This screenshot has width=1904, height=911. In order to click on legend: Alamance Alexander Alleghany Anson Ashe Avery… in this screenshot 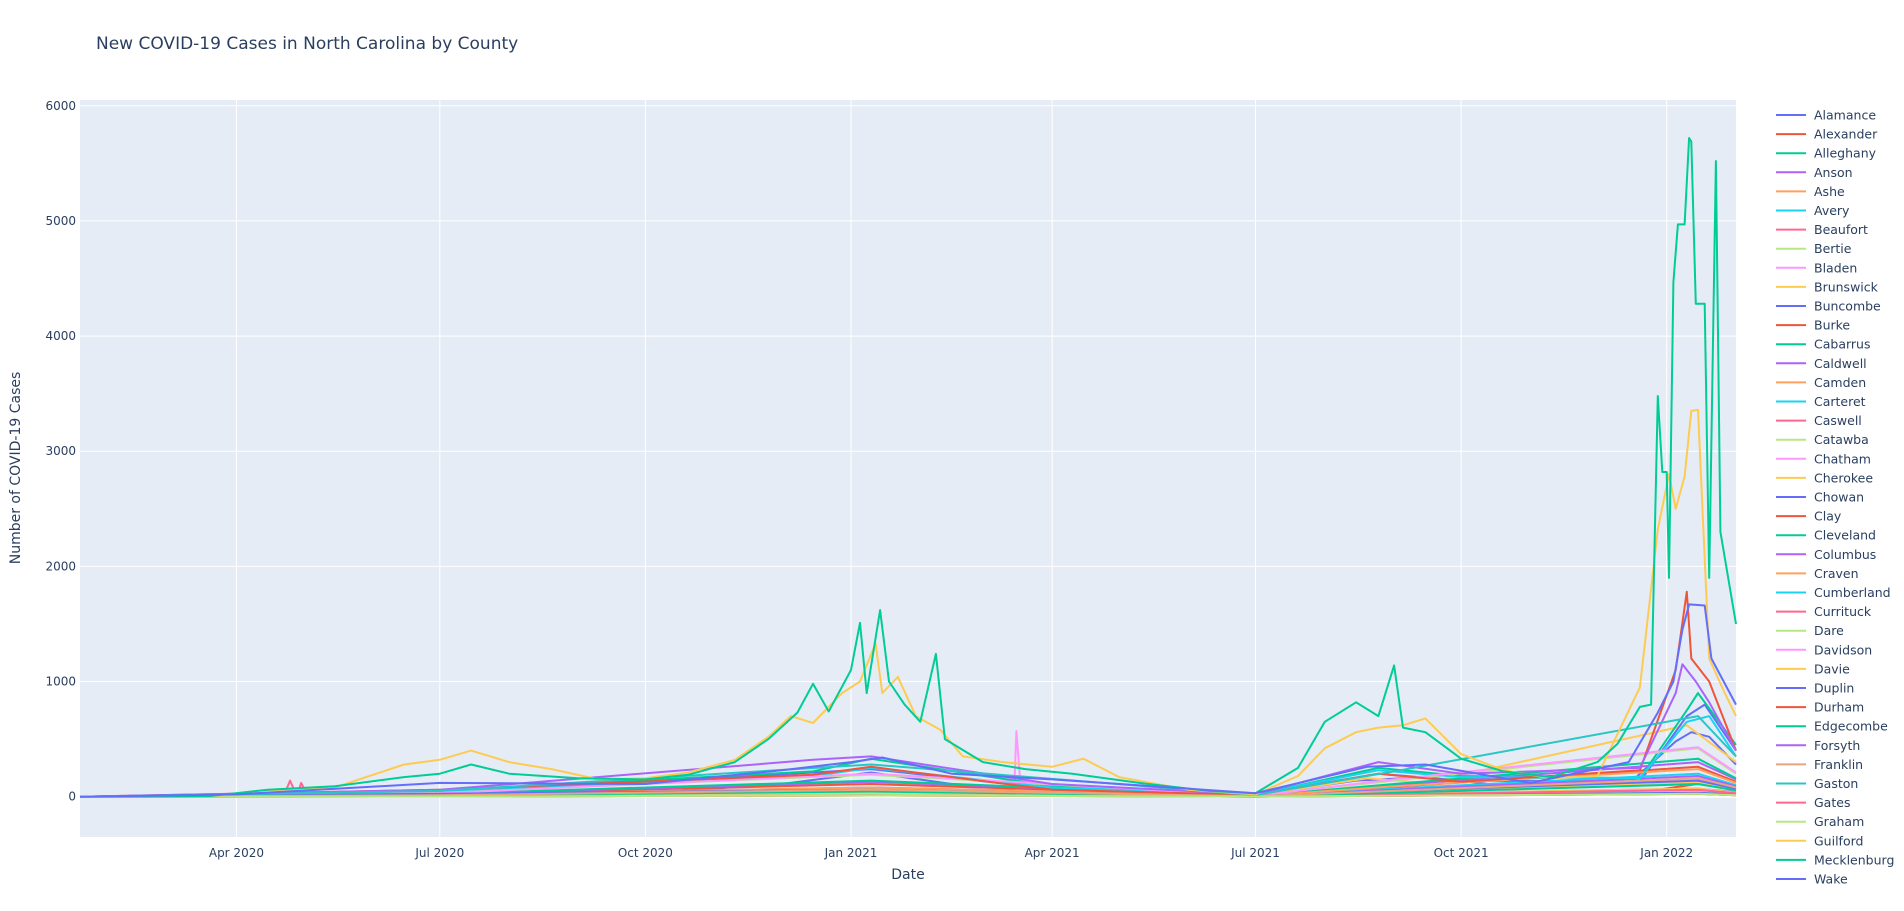, I will do `click(1835, 497)`.